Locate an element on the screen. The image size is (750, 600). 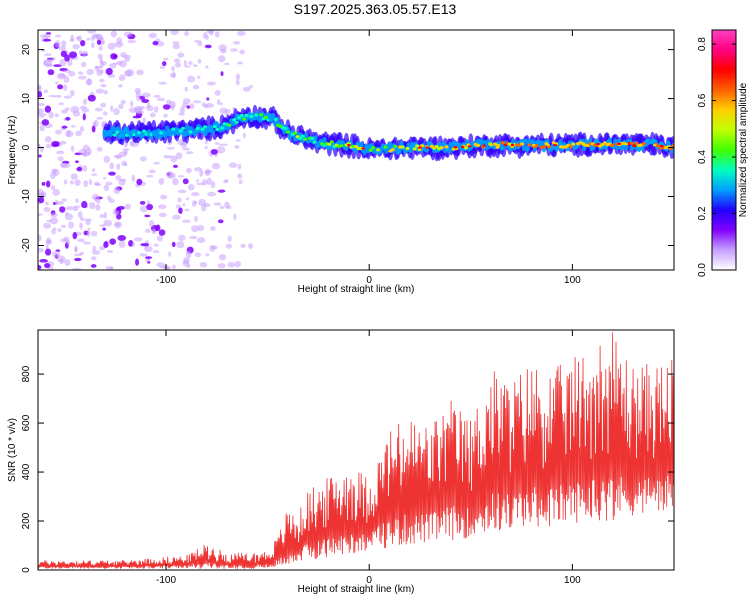
spectrogram-y-tick-label: 10 is located at coordinates (26, 99).